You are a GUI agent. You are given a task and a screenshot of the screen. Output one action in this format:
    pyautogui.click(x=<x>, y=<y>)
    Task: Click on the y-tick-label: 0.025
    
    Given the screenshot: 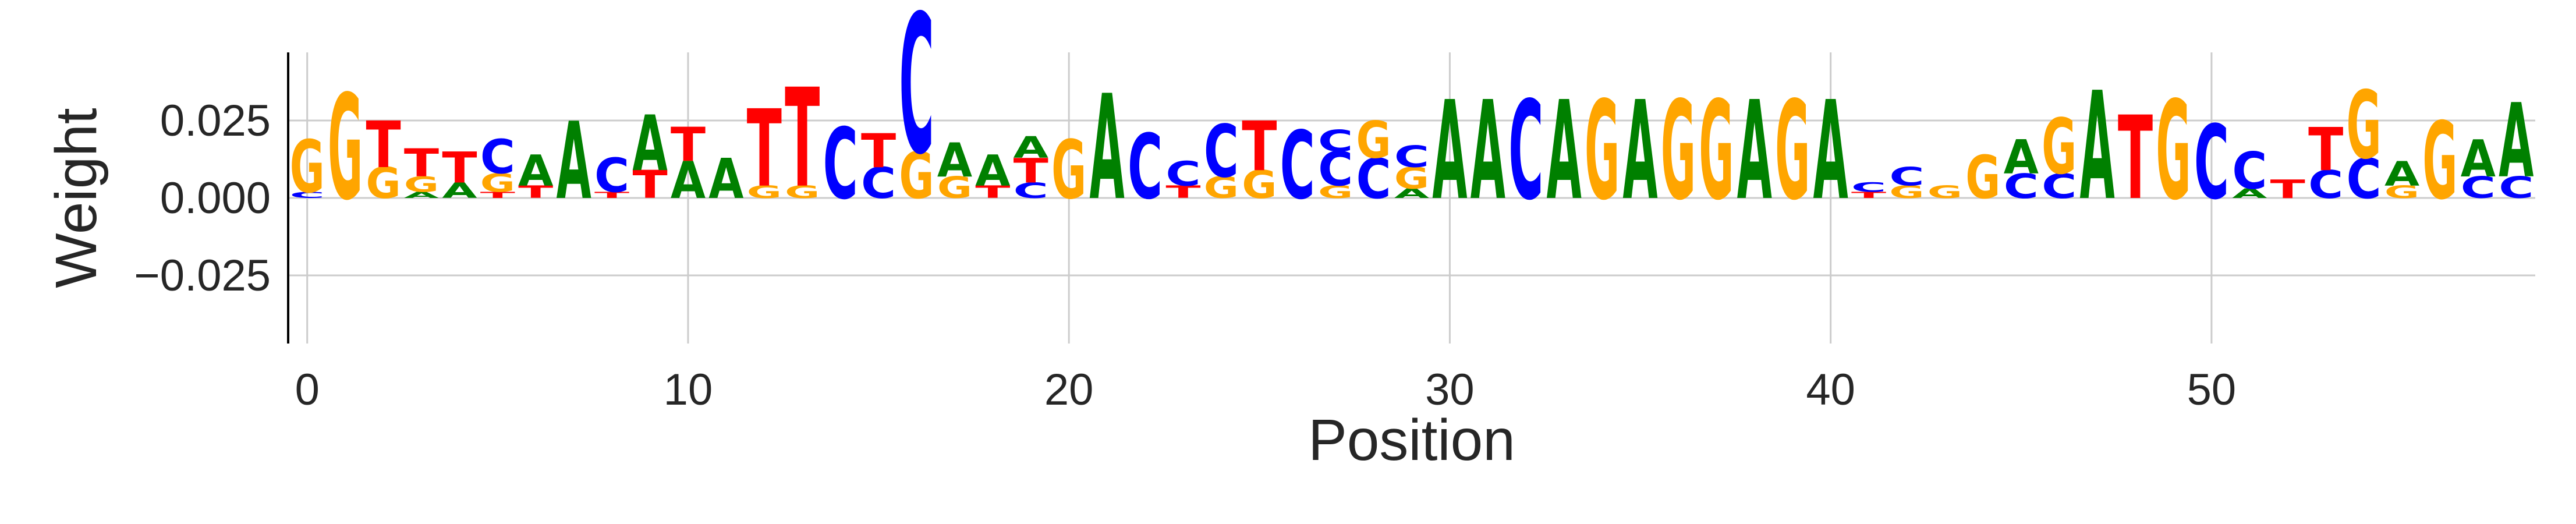 What is the action you would take?
    pyautogui.click(x=215, y=121)
    